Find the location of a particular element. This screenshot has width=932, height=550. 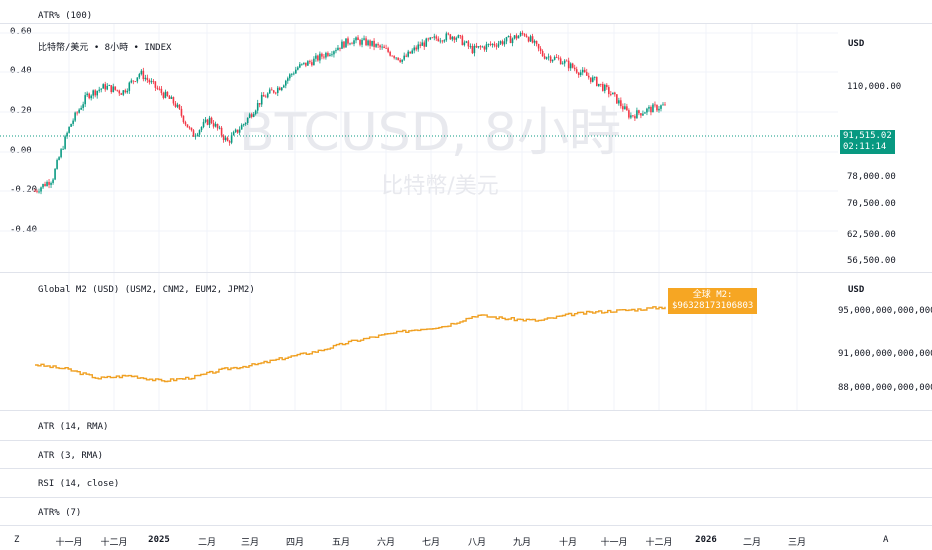

price-scale-currency: USD is located at coordinates (856, 44).